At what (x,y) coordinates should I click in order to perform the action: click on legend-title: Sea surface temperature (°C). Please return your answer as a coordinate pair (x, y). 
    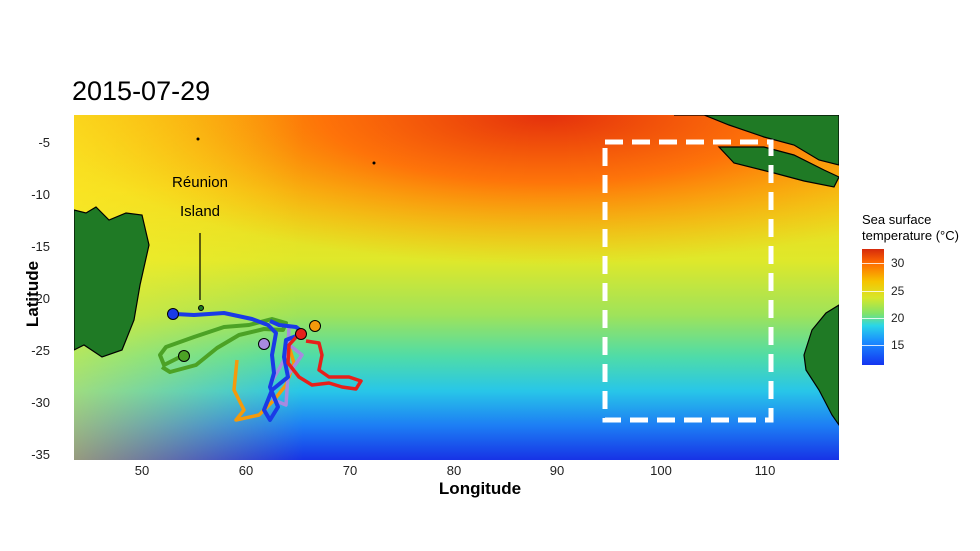
    Looking at the image, I should click on (910, 228).